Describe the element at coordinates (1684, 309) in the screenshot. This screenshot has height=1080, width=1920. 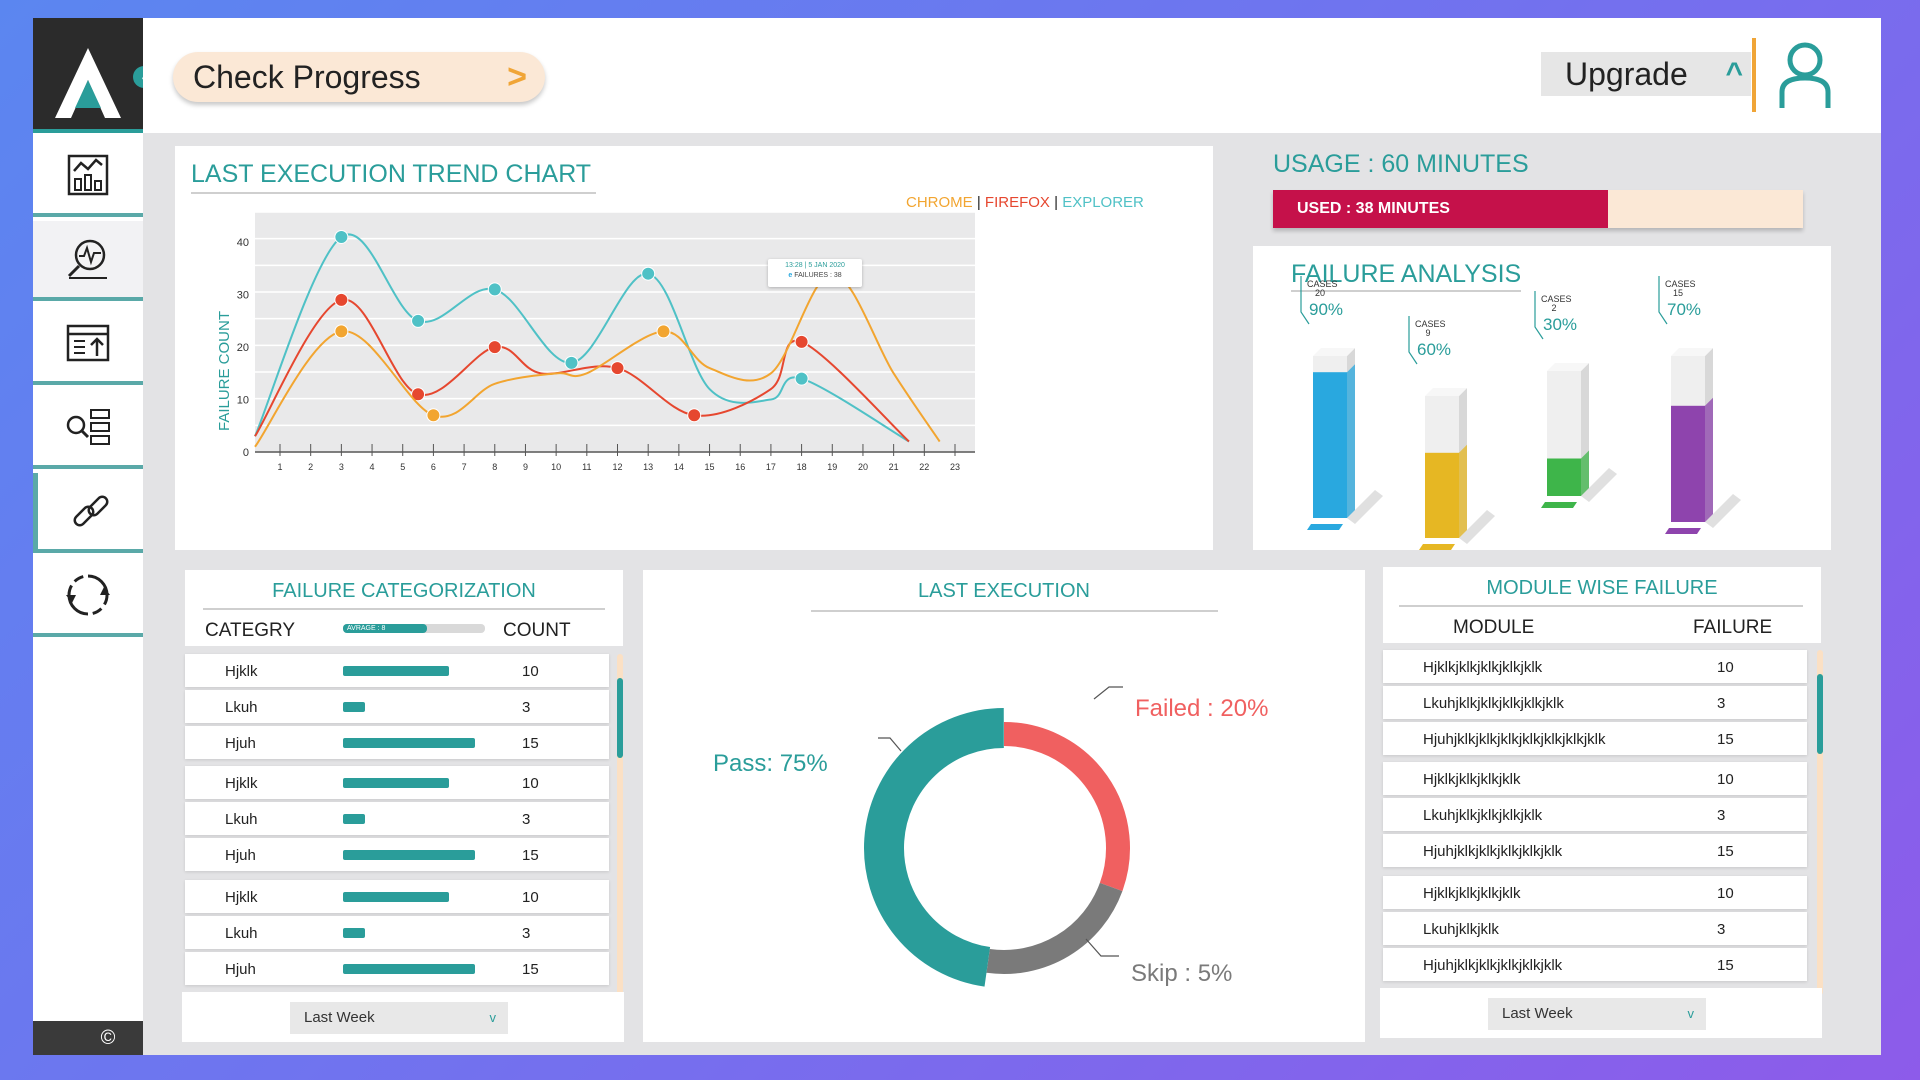
I see `failure-percentage: 70%` at that location.